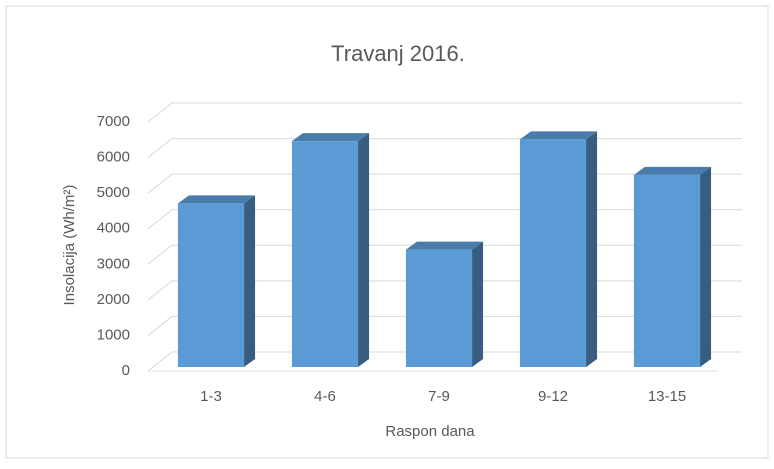 The height and width of the screenshot is (469, 774). What do you see at coordinates (113, 228) in the screenshot?
I see `y-tick-label: 4000` at bounding box center [113, 228].